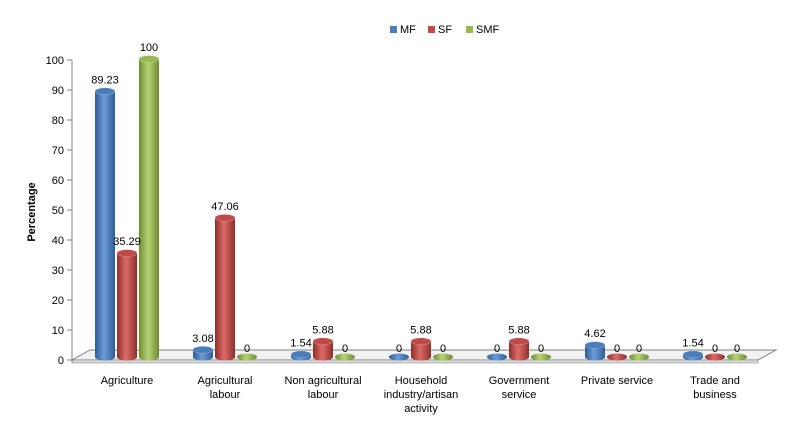 Image resolution: width=799 pixels, height=426 pixels. I want to click on category-label-line: service, so click(519, 395).